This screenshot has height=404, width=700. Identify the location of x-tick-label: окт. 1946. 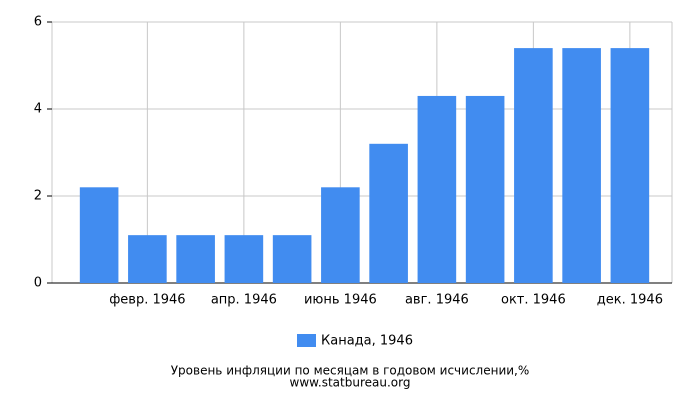
(533, 300).